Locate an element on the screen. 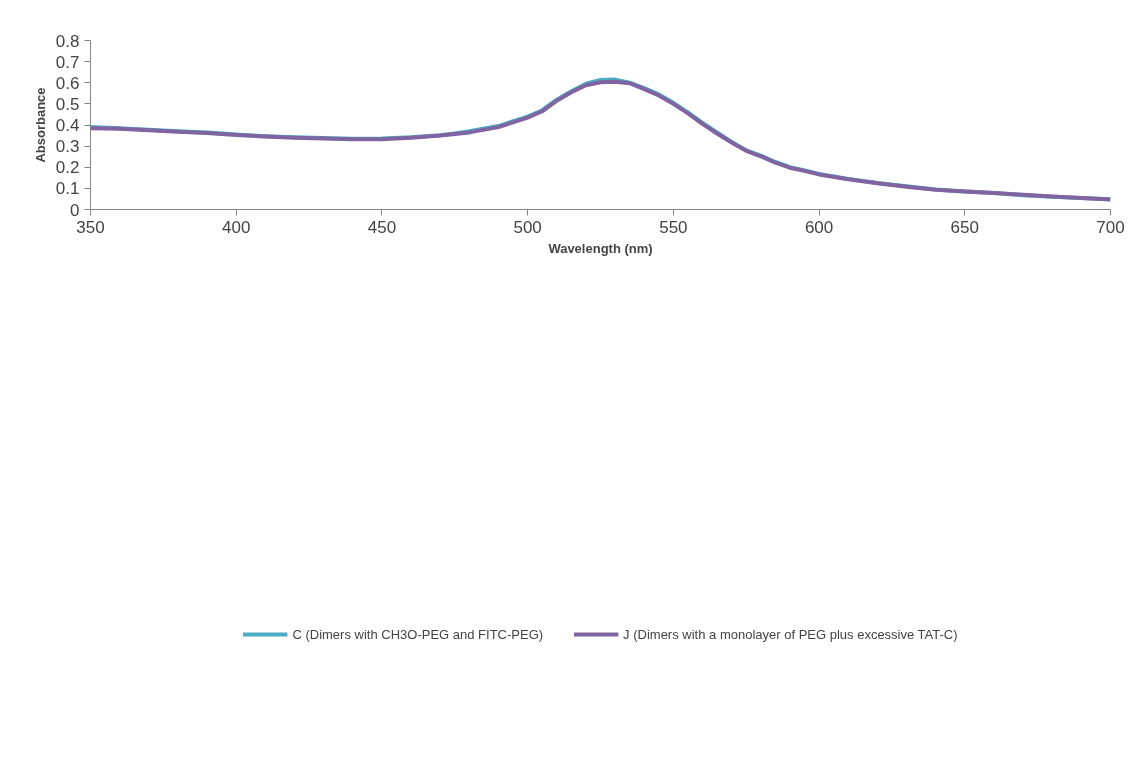 This screenshot has width=1148, height=774. x-tick-label: 600 is located at coordinates (819, 227).